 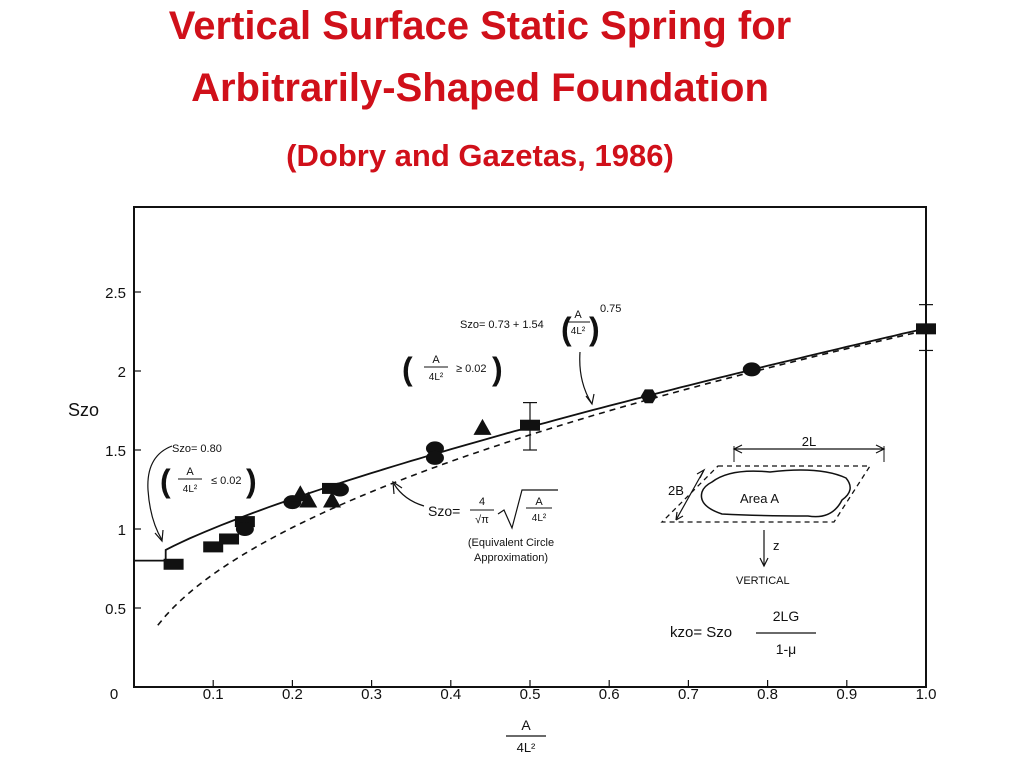 I want to click on y-tick-label: 2.5, so click(x=115, y=293).